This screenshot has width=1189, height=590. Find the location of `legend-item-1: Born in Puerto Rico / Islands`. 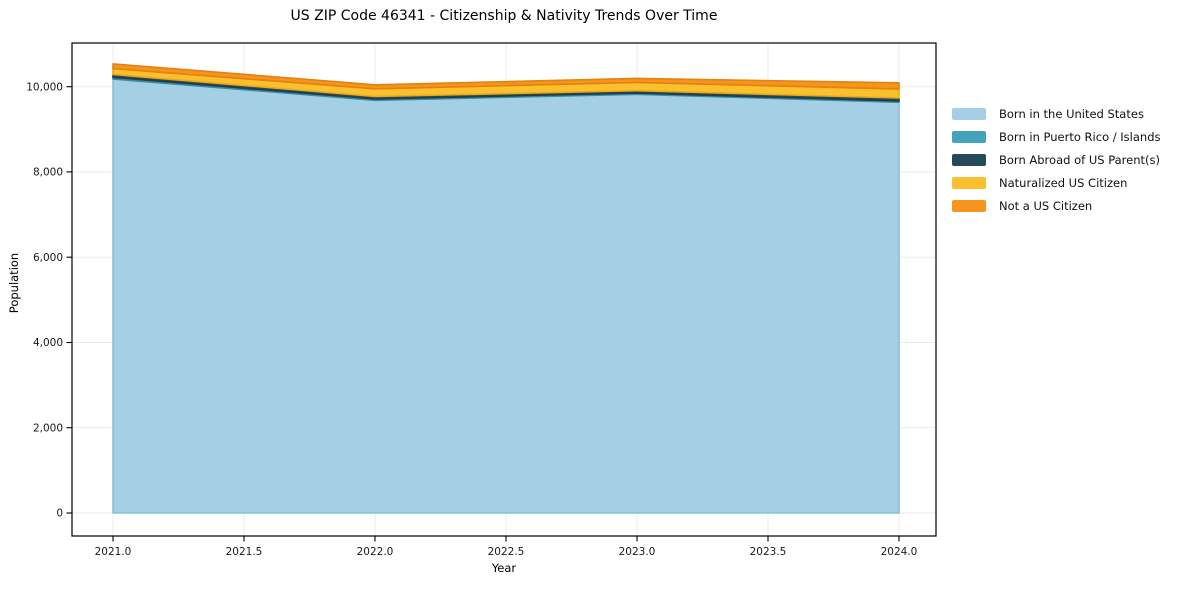

legend-item-1: Born in Puerto Rico / Islands is located at coordinates (1056, 137).